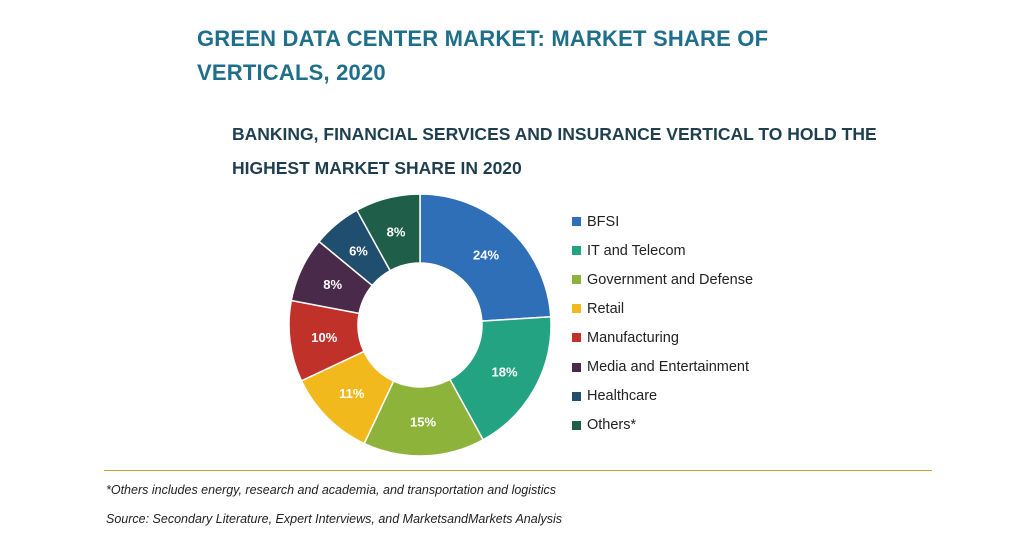 This screenshot has width=1024, height=555. I want to click on slice-label: 18%, so click(505, 371).